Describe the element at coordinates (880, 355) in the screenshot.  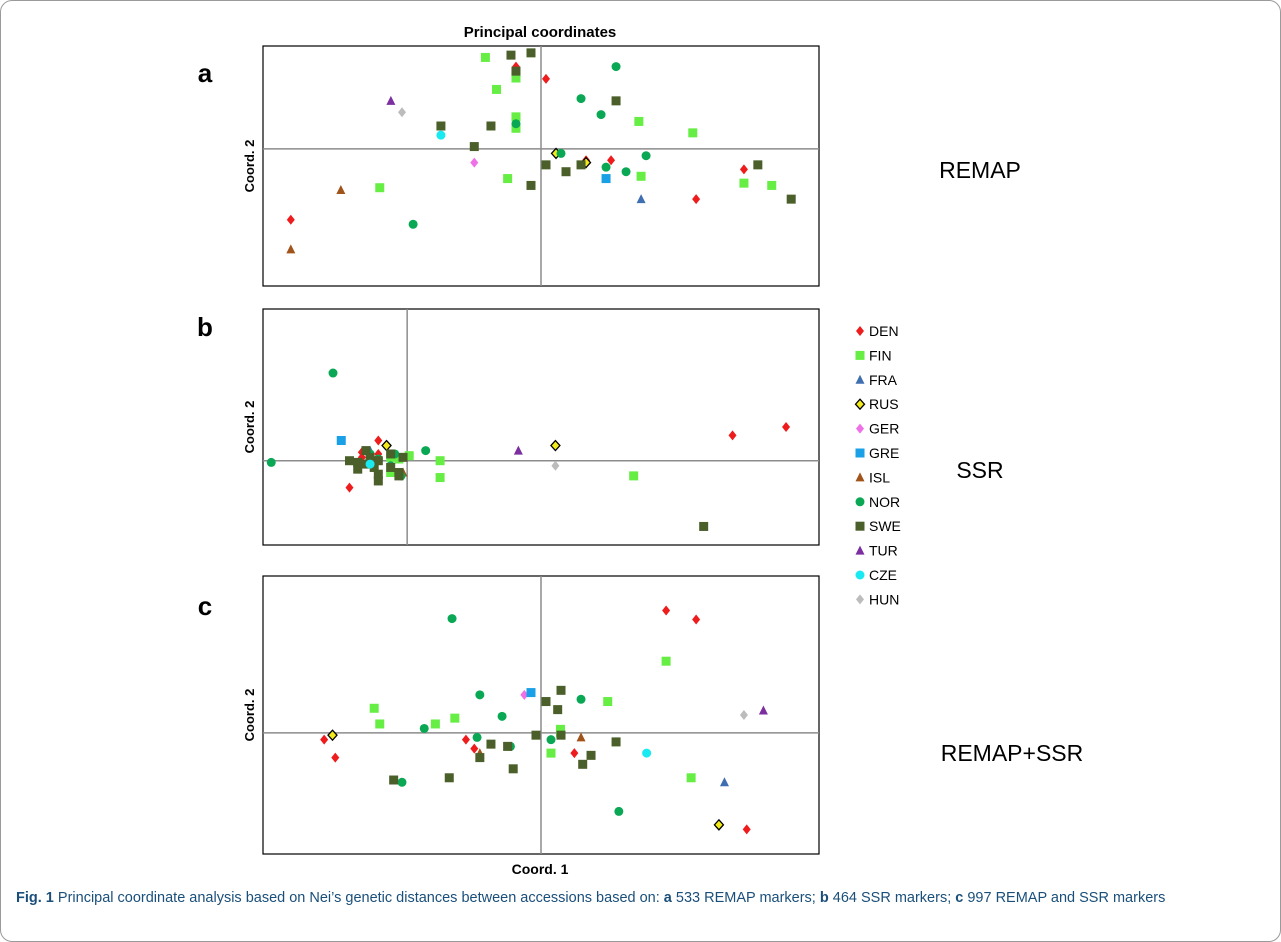
I see `legend-label: FIN` at that location.